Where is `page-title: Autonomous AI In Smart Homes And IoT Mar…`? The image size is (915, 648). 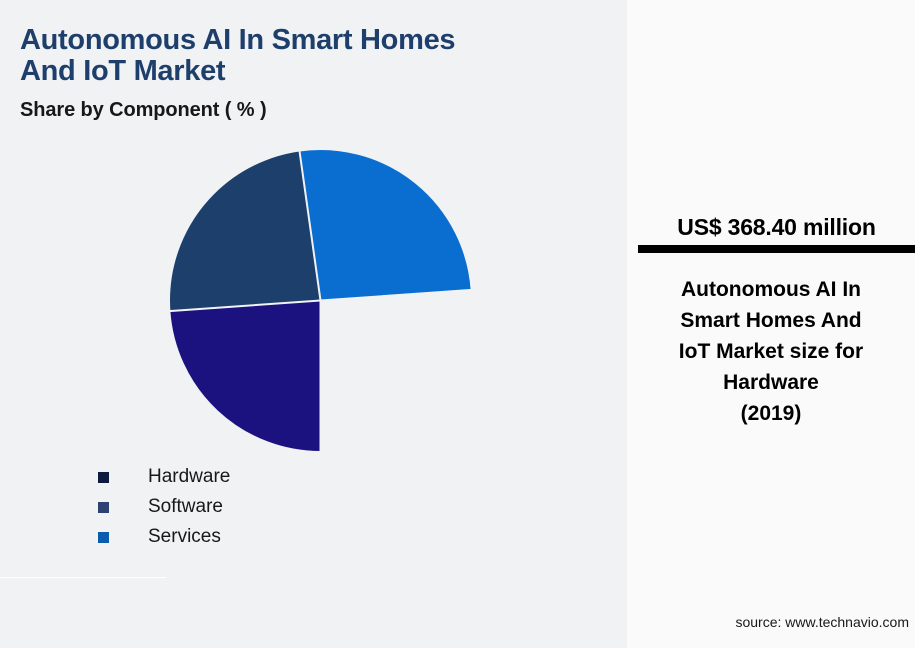 page-title: Autonomous AI In Smart Homes And IoT Mar… is located at coordinates (238, 55).